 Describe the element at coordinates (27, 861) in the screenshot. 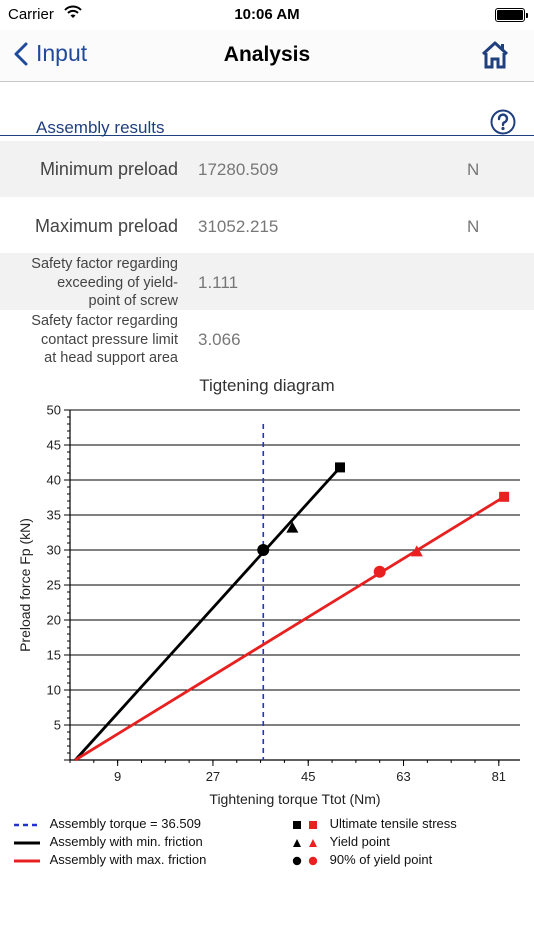

I see `red-line-swatch` at that location.